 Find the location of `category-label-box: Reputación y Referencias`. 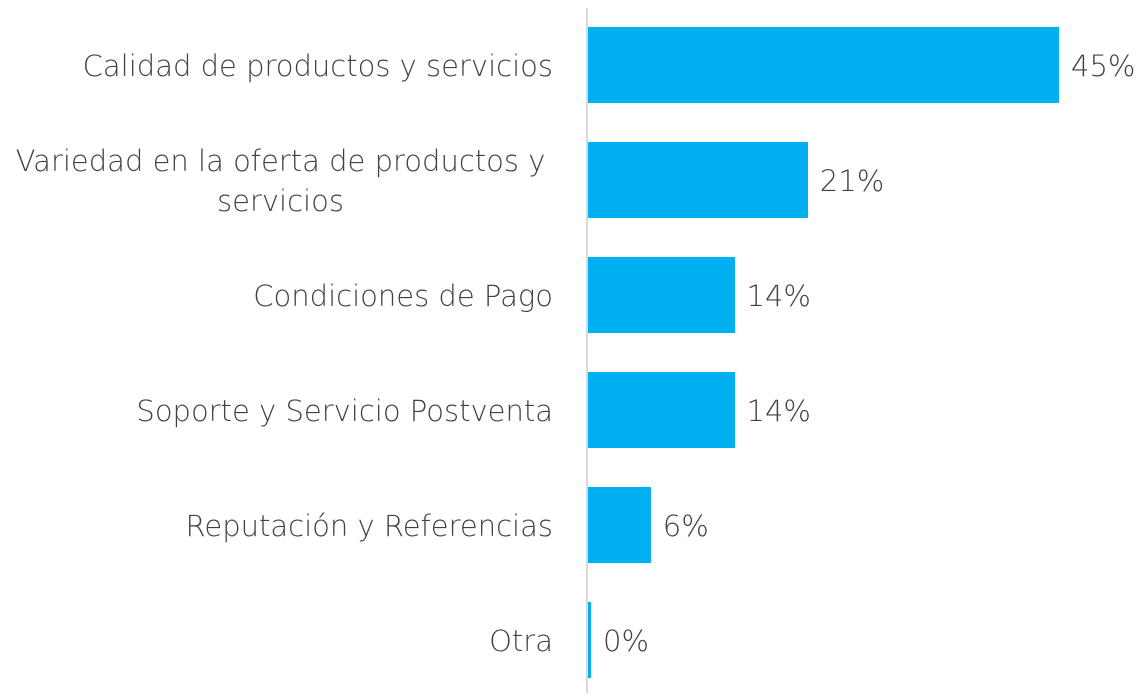

category-label-box: Reputación y Referencias is located at coordinates (276, 525).